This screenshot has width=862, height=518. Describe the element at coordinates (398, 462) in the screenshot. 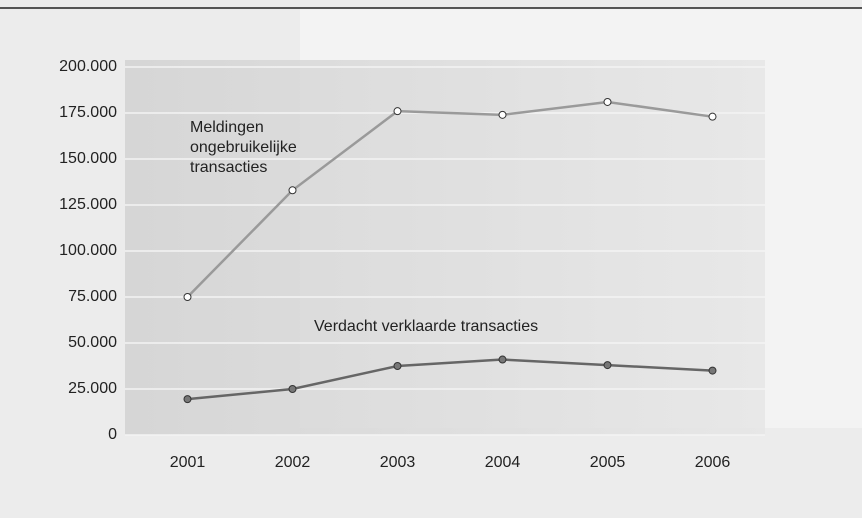

I see `x-tick-label: 2003` at that location.